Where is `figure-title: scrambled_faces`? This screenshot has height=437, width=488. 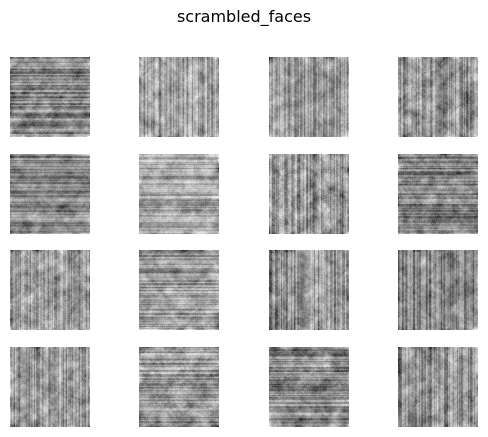
figure-title: scrambled_faces is located at coordinates (244, 16).